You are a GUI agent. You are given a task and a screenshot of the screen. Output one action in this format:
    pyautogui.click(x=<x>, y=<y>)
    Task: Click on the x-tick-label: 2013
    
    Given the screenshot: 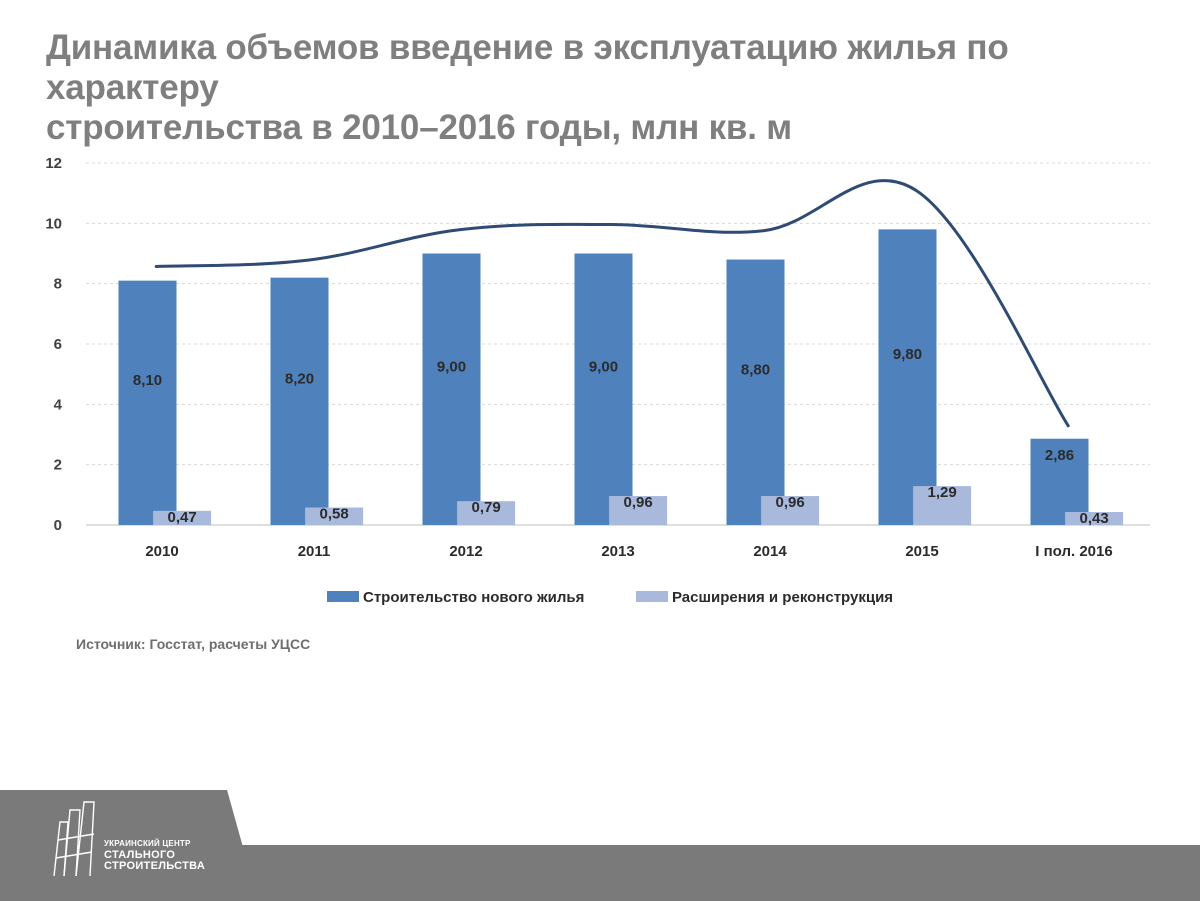 What is the action you would take?
    pyautogui.click(x=617, y=551)
    